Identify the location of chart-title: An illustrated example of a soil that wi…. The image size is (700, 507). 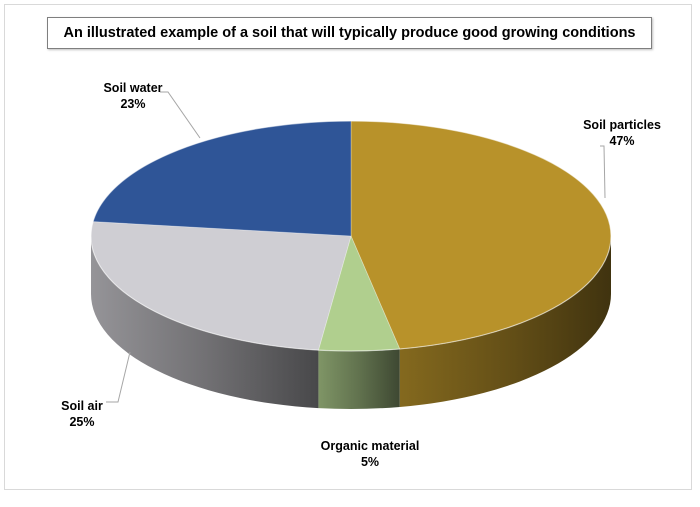
(349, 33).